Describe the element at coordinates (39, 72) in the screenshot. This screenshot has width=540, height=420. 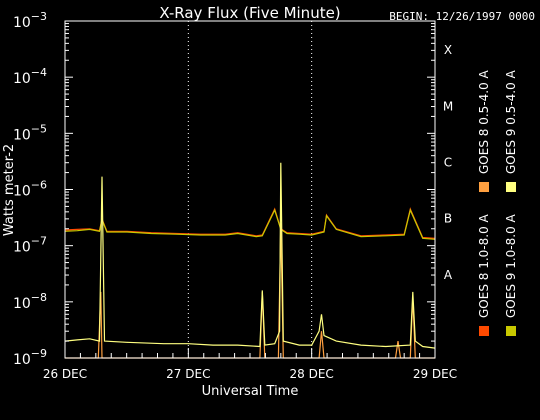
I see `y-tick-exponent: −4` at that location.